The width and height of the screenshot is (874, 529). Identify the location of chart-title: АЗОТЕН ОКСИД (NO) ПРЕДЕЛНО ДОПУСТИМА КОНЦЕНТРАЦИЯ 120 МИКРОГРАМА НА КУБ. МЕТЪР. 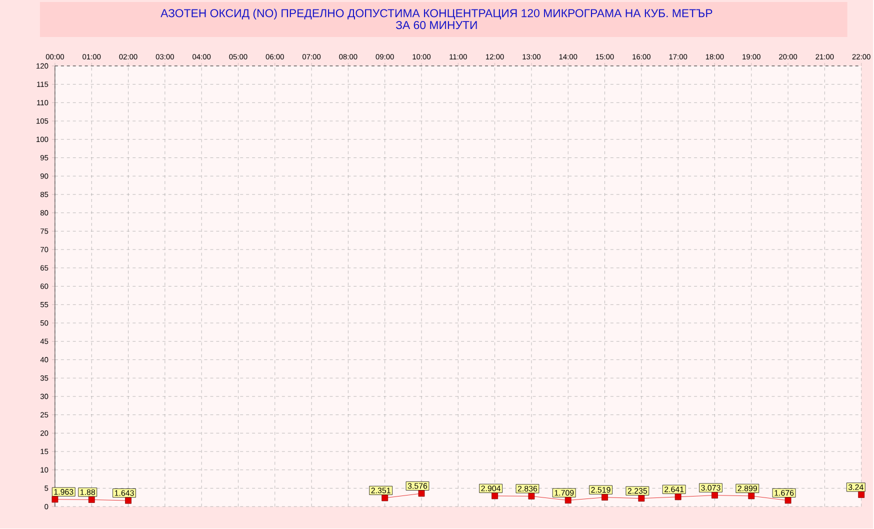
(436, 14).